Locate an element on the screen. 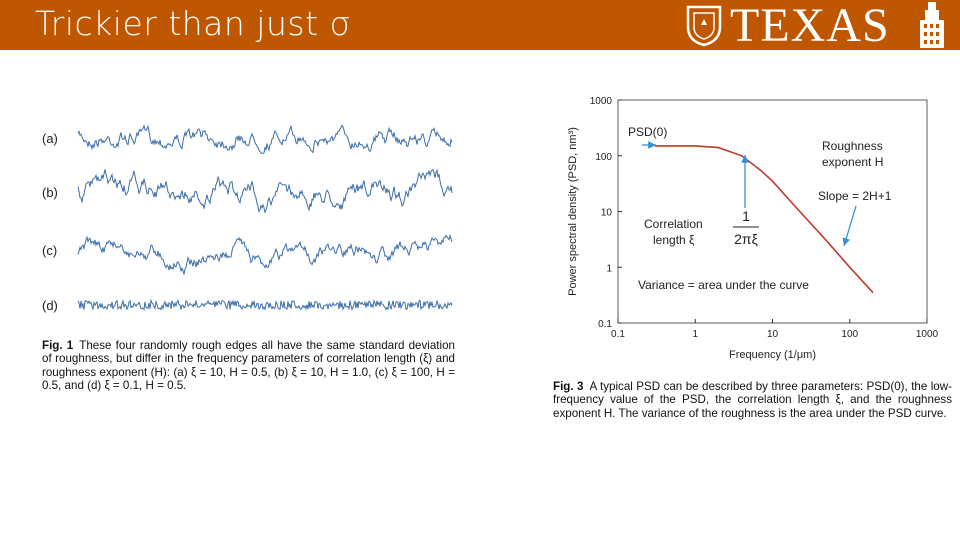 The width and height of the screenshot is (960, 540). panel-label: (d) is located at coordinates (50, 305).